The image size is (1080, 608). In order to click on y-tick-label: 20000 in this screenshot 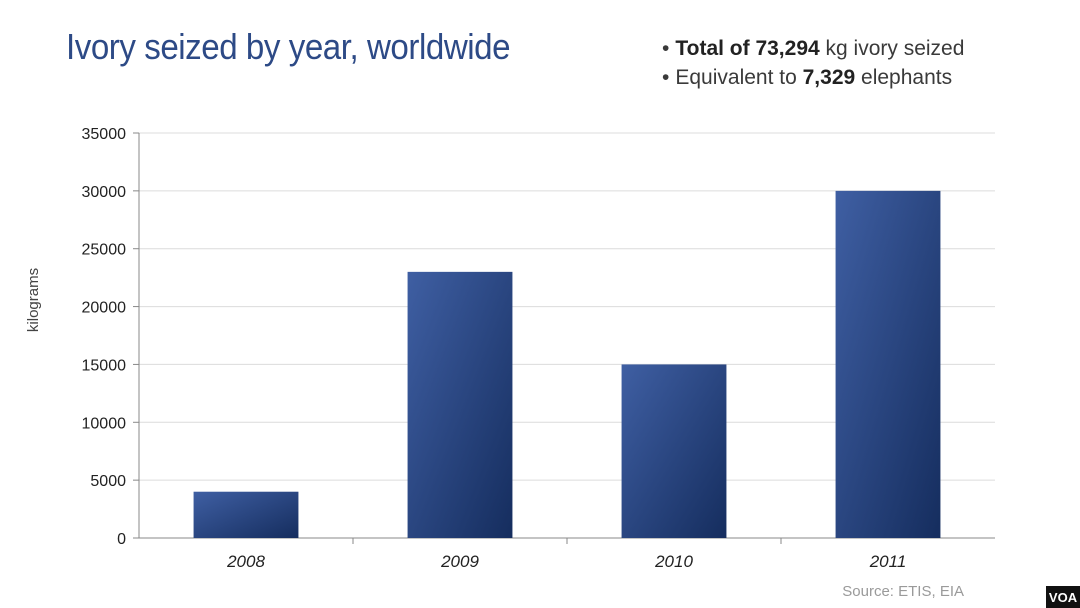, I will do `click(104, 308)`.